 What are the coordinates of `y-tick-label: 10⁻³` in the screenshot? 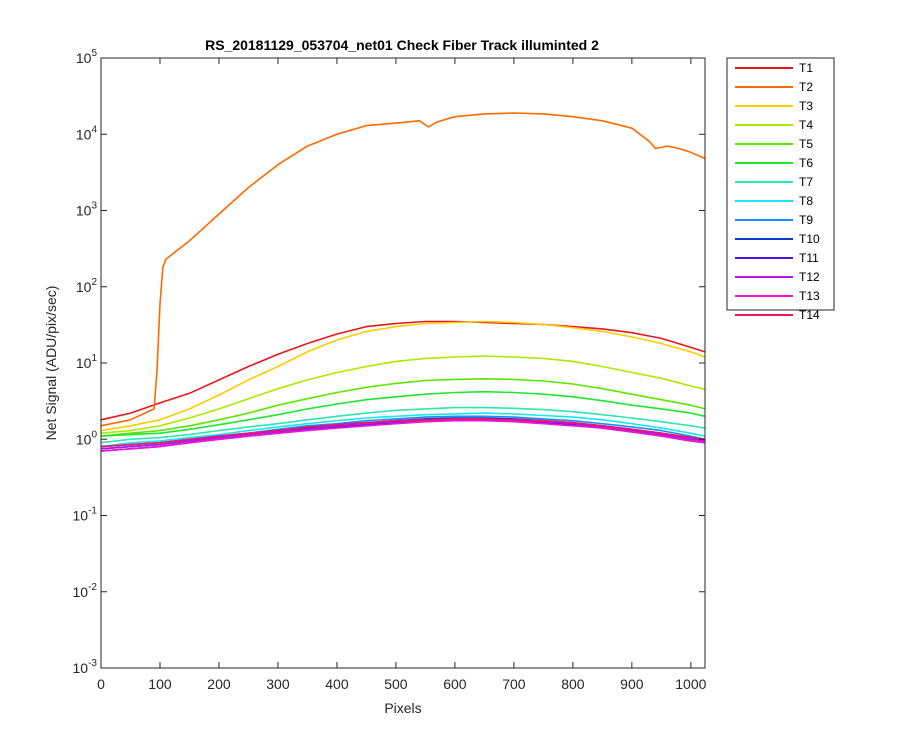 It's located at (85, 667).